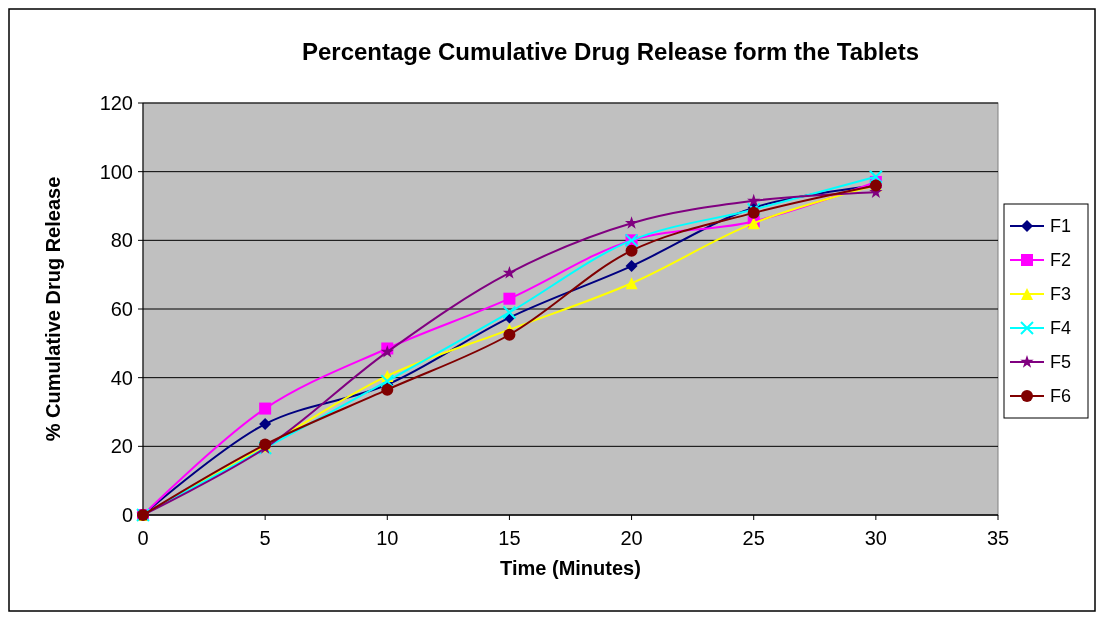  I want to click on legend-label: F4, so click(1061, 328).